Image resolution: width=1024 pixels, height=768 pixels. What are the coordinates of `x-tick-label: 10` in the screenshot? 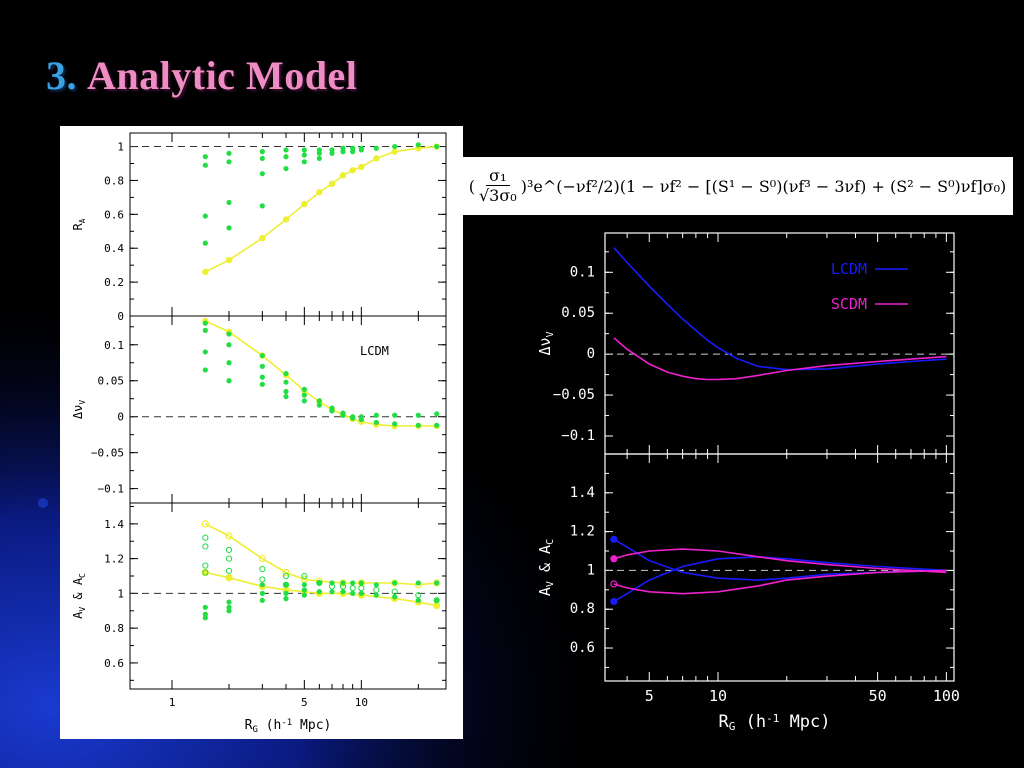 It's located at (718, 696).